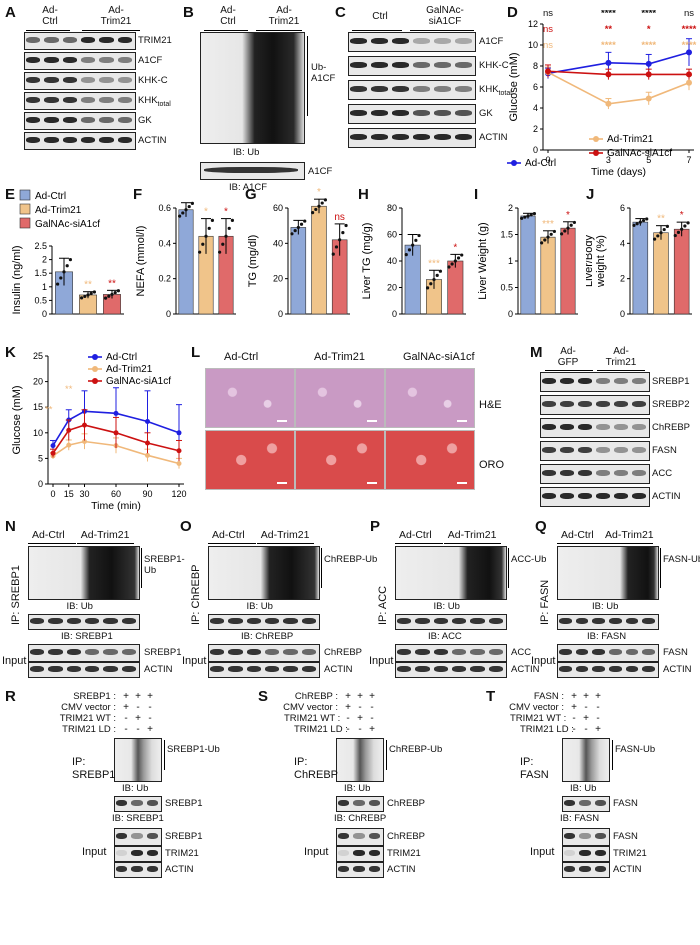  What do you see at coordinates (494, 65) in the screenshot?
I see `c-row-label: KHK-C` at bounding box center [494, 65].